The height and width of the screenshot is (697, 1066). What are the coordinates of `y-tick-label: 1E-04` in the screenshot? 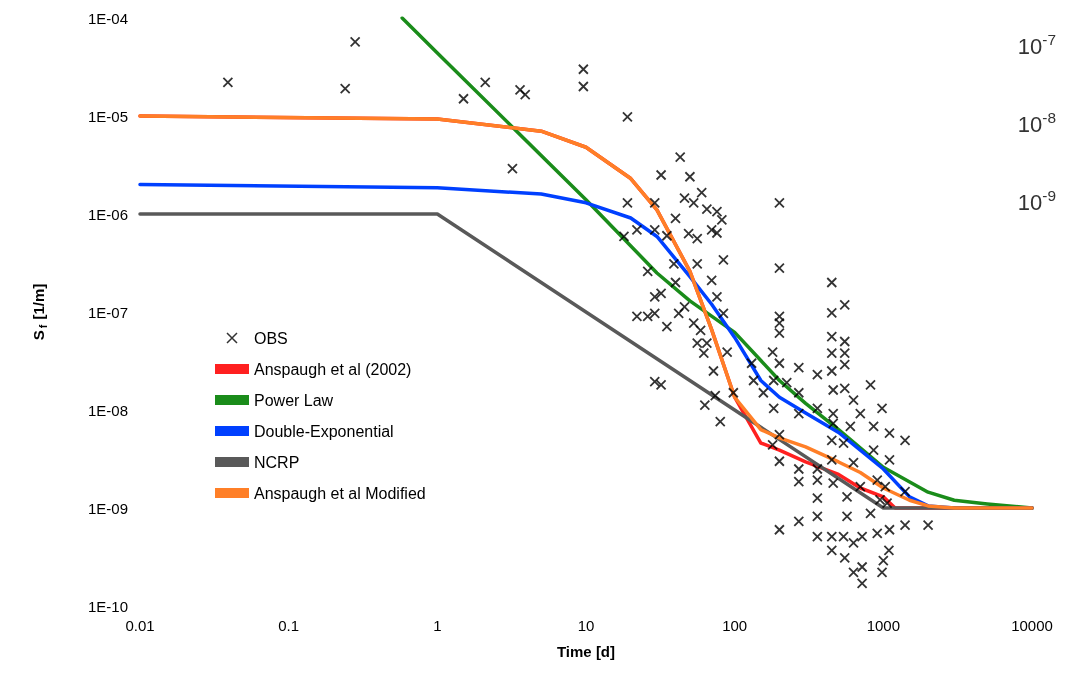 It's located at (107, 18).